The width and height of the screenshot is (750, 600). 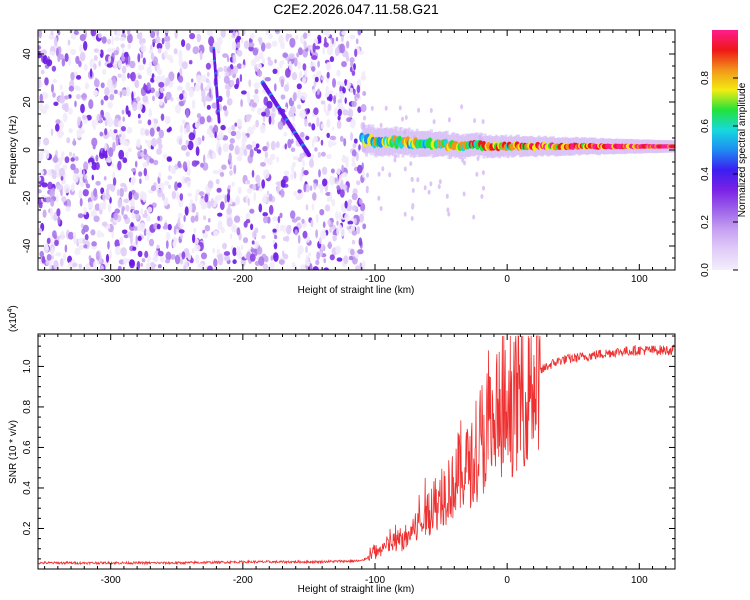 I want to click on band-core, so click(x=673, y=146).